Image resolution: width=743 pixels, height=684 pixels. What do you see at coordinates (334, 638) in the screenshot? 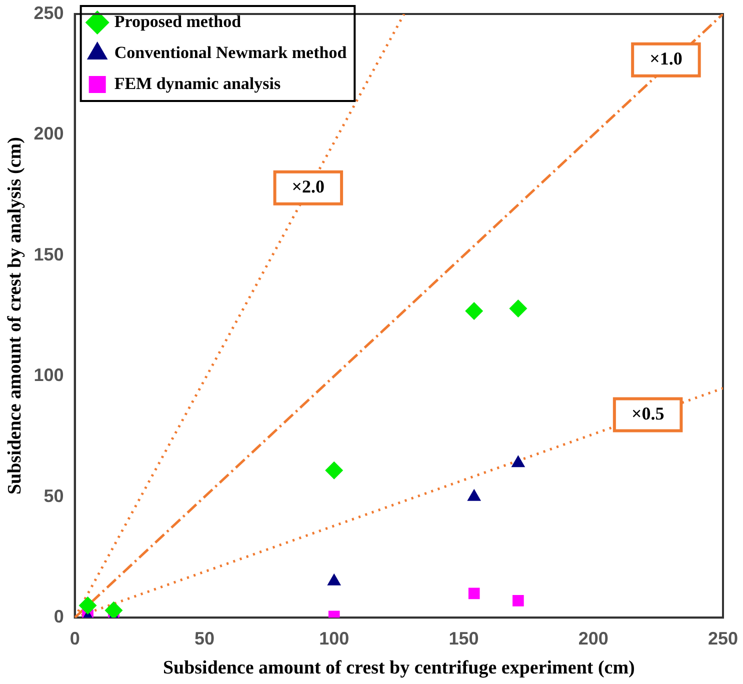
I see `x-tick-label: 100` at bounding box center [334, 638].